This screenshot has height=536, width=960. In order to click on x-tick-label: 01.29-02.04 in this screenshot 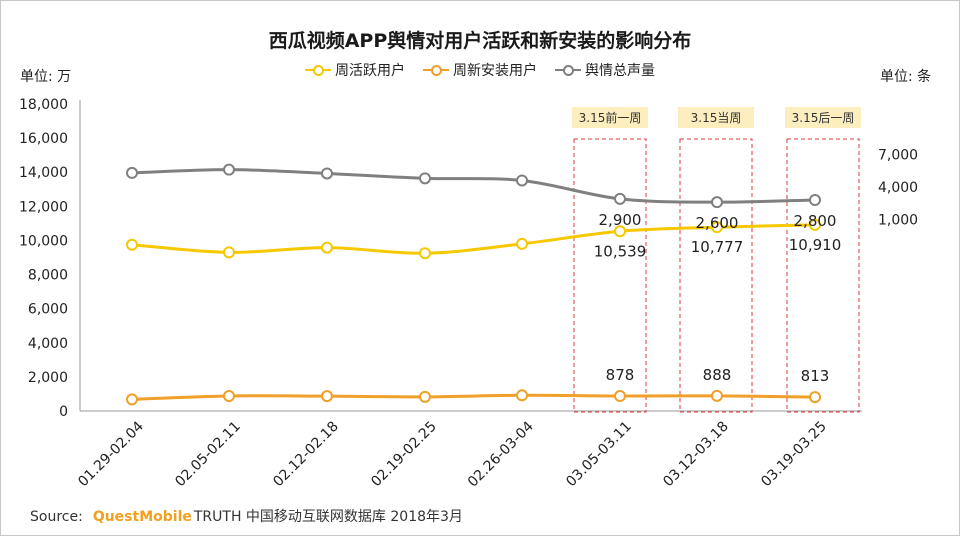, I will do `click(111, 454)`.